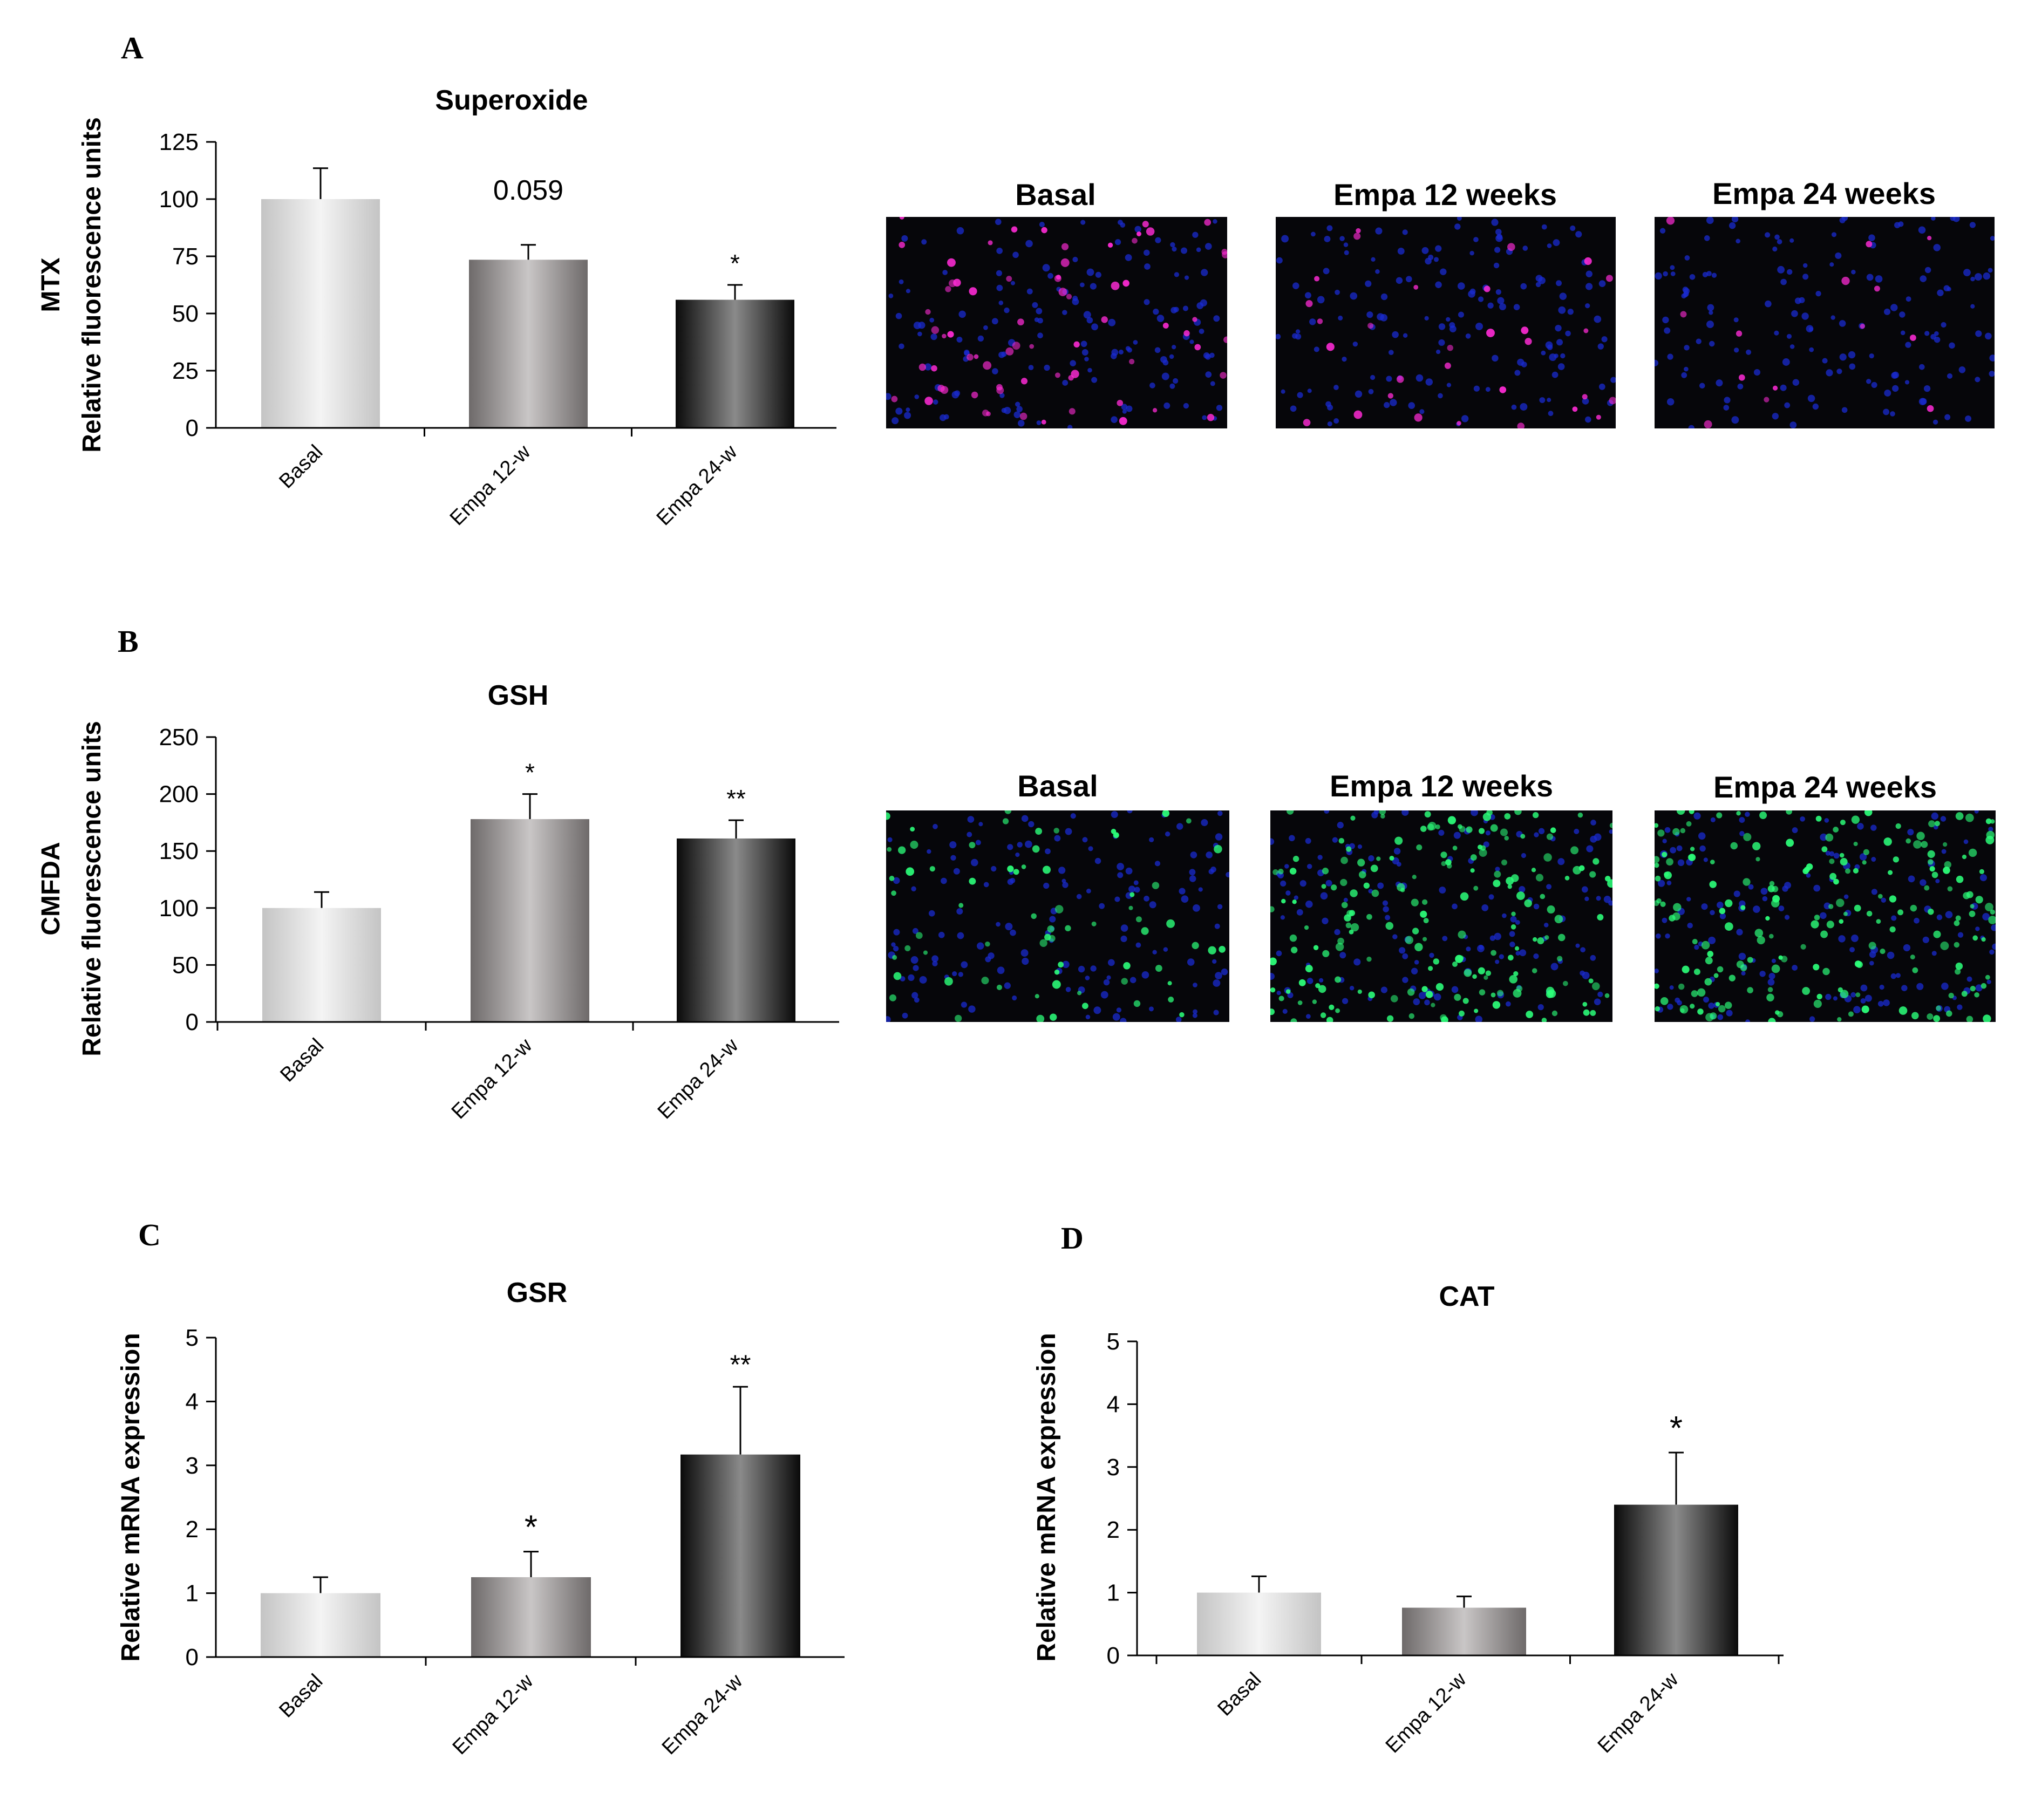 This screenshot has width=2028, height=1820. Describe the element at coordinates (698, 1078) in the screenshot. I see `x-tick-label-b-2: Empa 24-w` at that location.